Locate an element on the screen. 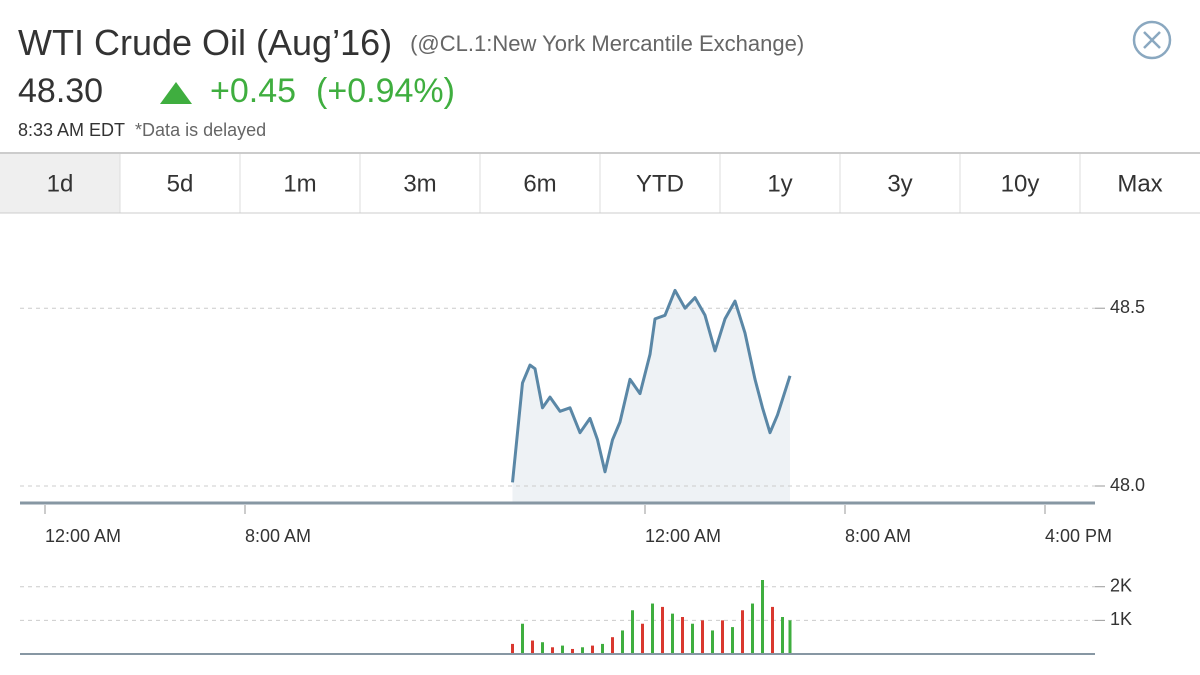 This screenshot has width=1200, height=675. price-change-percent: (+0.94%) is located at coordinates (385, 91).